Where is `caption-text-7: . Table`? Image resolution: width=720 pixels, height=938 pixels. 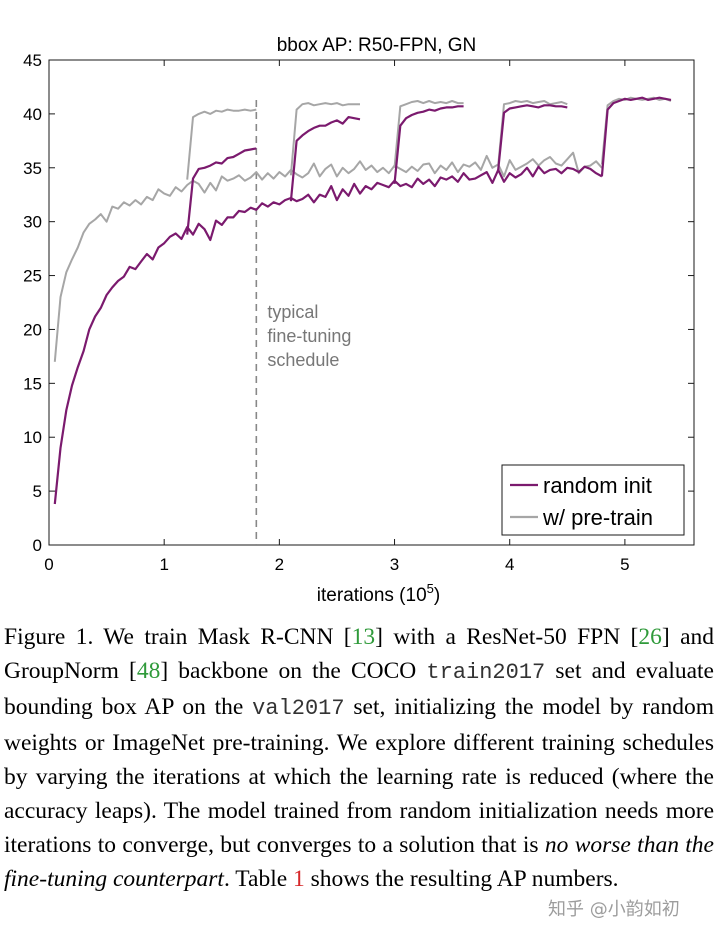 caption-text-7: . Table is located at coordinates (258, 879).